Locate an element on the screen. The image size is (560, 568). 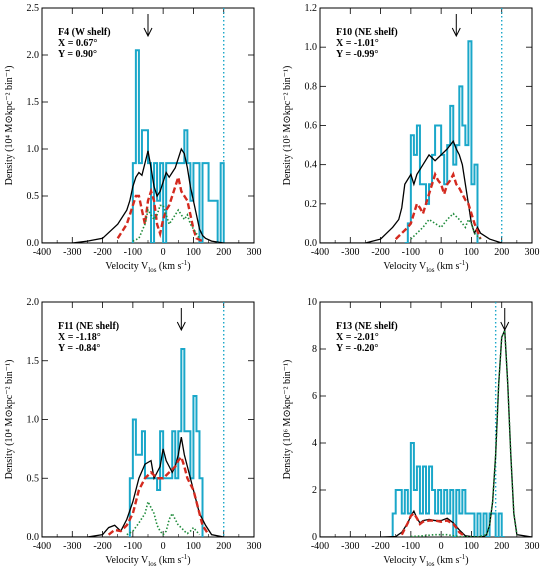
panel-annotation: Y = 0.90° is located at coordinates (77, 54).